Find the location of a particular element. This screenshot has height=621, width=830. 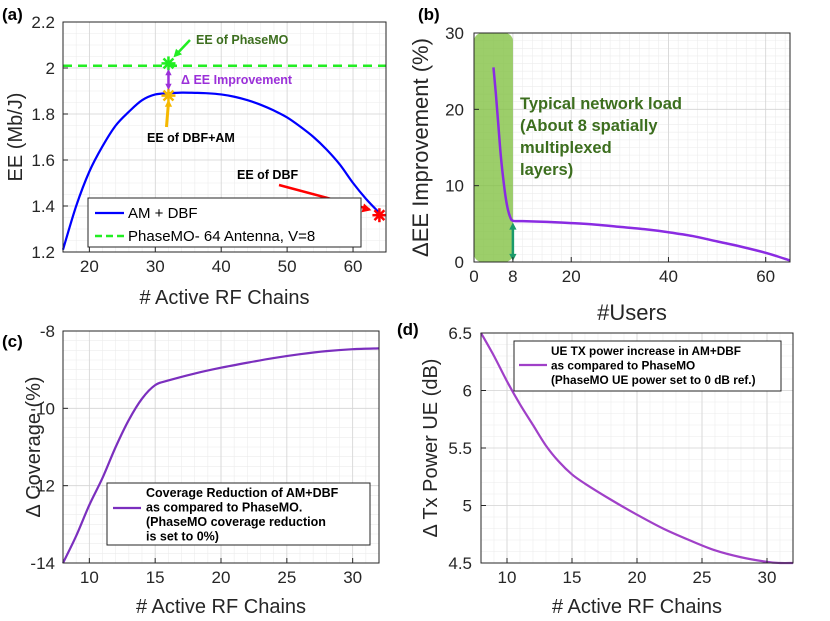

annot-ee-phasemo: EE of PhaseMO is located at coordinates (242, 40).